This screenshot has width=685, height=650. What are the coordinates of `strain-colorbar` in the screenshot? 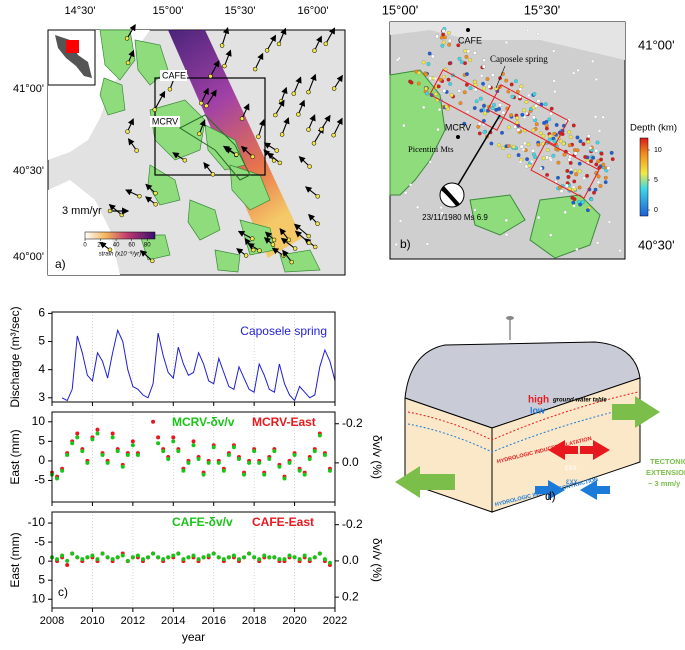 It's located at (120, 235).